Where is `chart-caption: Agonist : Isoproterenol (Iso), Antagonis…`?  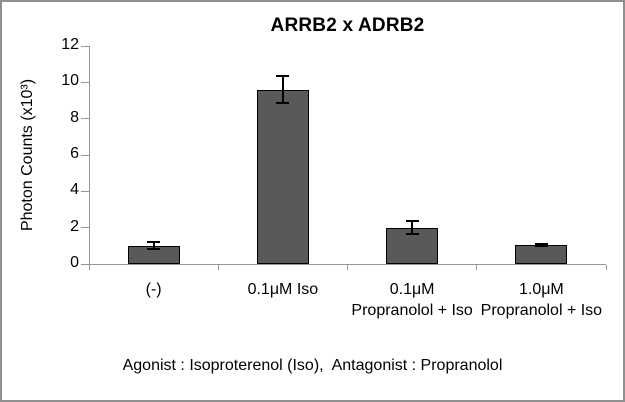
chart-caption: Agonist : Isoproterenol (Iso), Antagonis… is located at coordinates (312, 365).